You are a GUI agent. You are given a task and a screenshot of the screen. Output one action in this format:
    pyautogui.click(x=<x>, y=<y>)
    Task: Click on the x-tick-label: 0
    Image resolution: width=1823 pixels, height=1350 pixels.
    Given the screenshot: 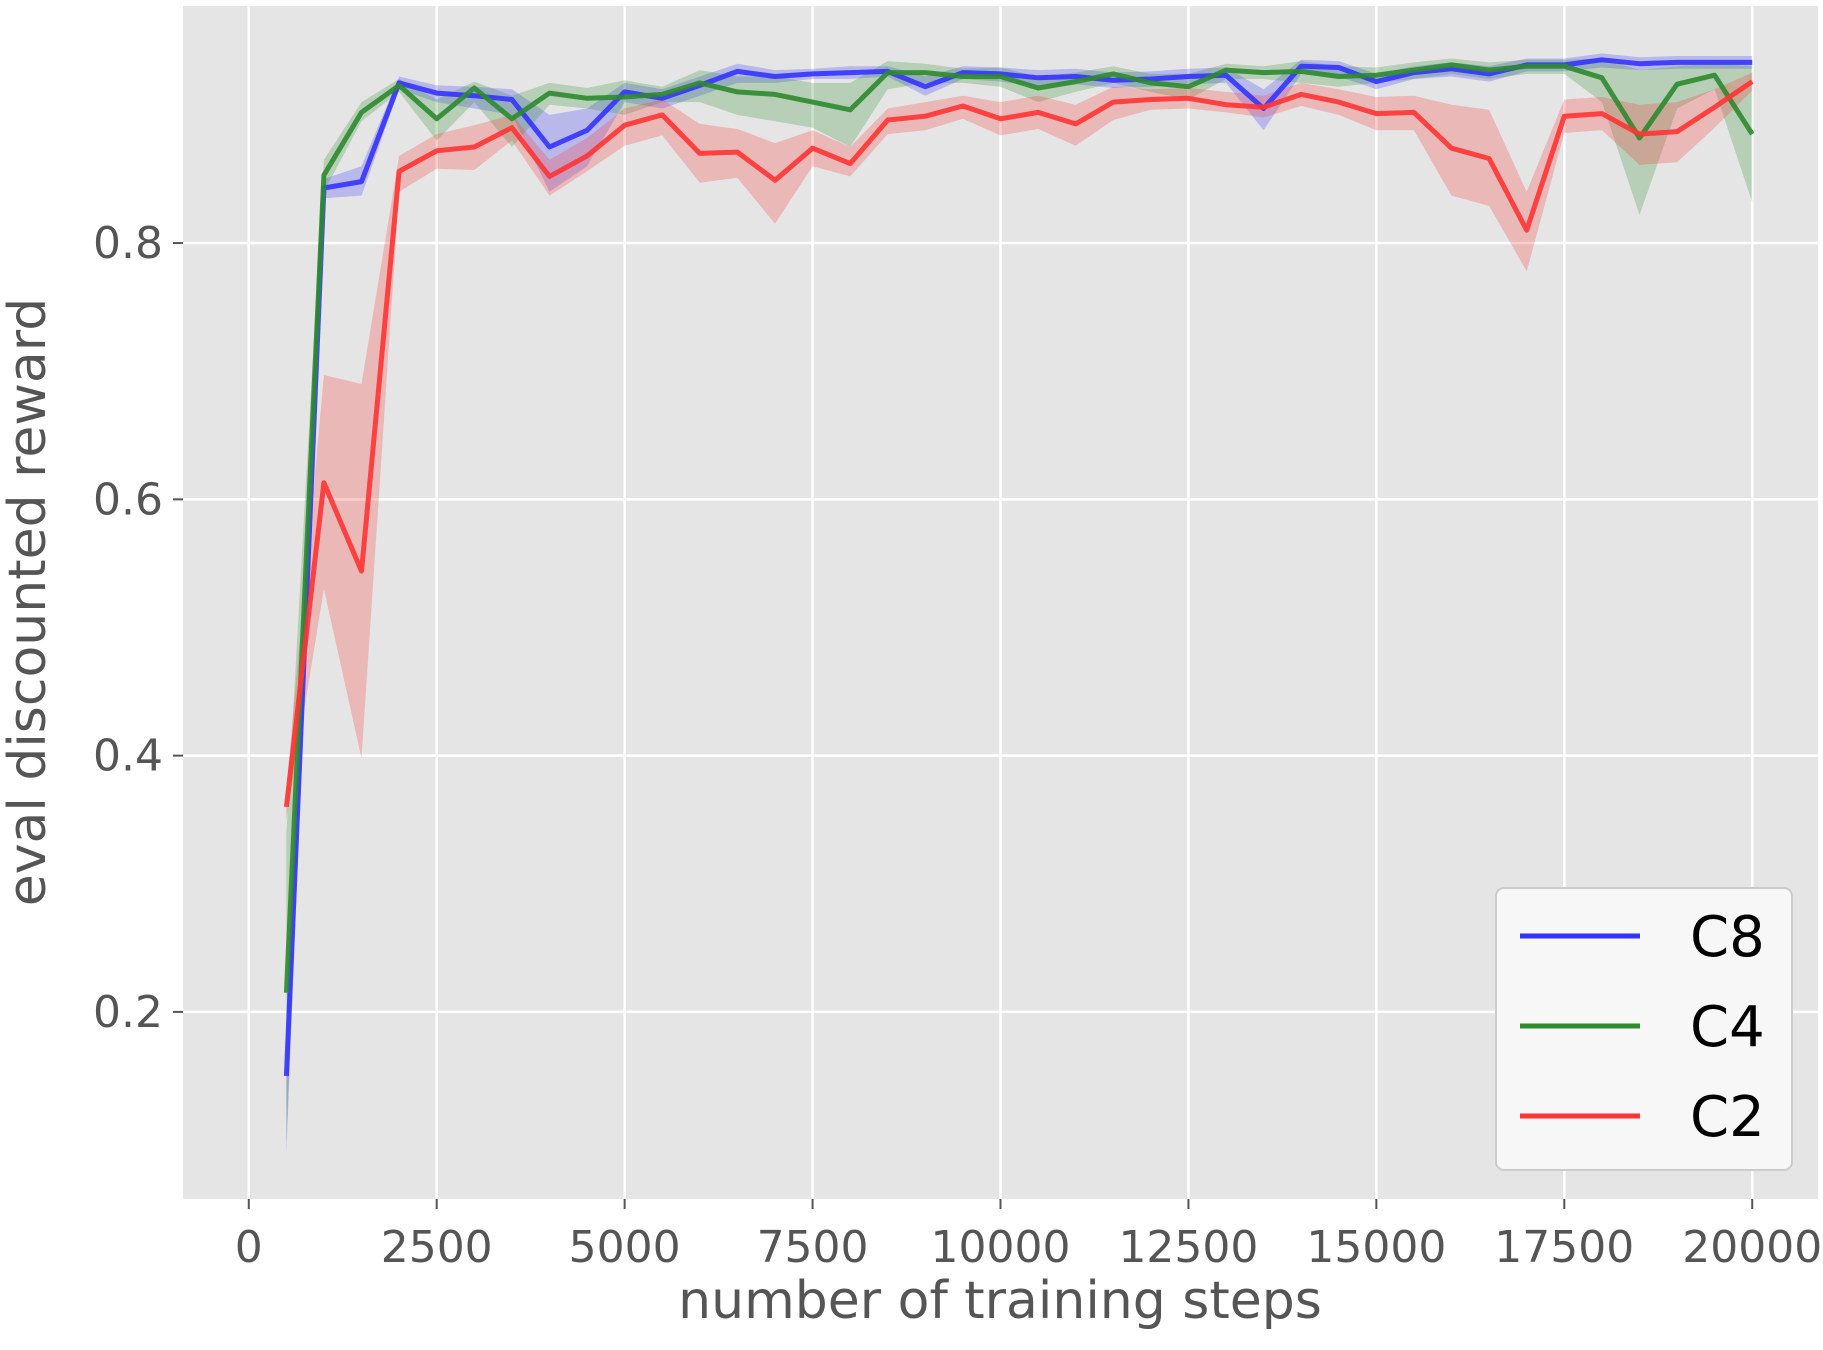 What is the action you would take?
    pyautogui.click(x=249, y=1247)
    